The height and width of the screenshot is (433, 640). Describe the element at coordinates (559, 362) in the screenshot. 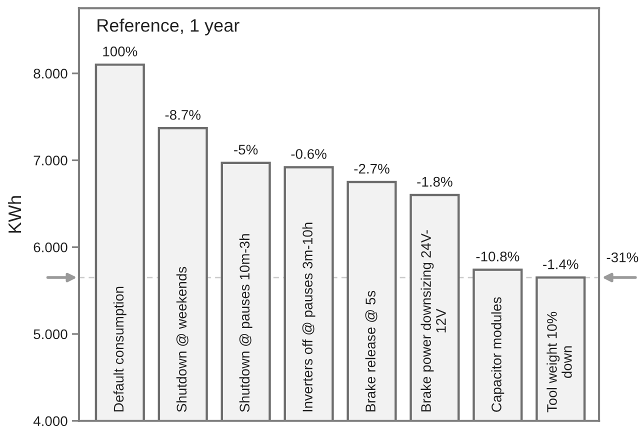

I see `x-tick-label: Tool weight 10% down` at that location.